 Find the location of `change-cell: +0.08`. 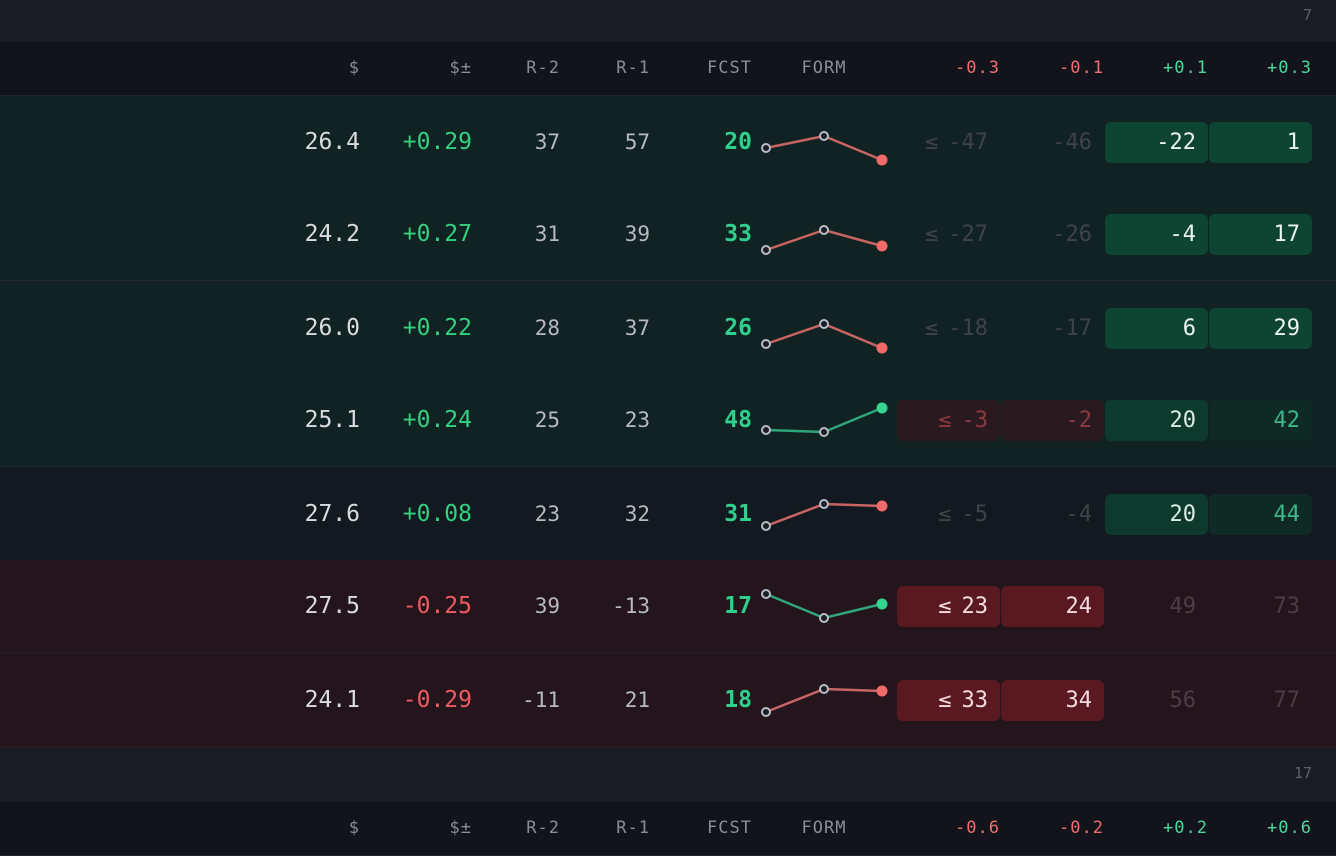

change-cell: +0.08 is located at coordinates (437, 514).